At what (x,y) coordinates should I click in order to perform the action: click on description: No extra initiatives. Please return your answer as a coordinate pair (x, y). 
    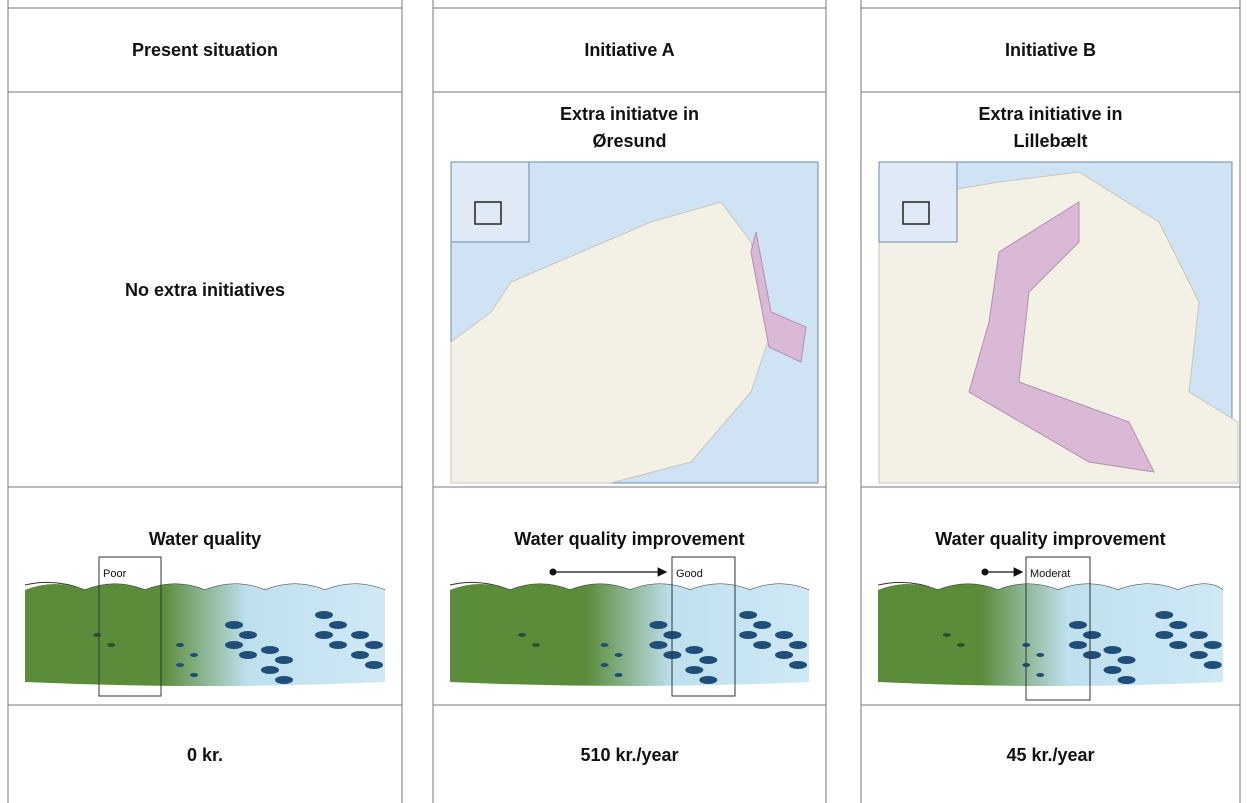
    Looking at the image, I should click on (205, 290).